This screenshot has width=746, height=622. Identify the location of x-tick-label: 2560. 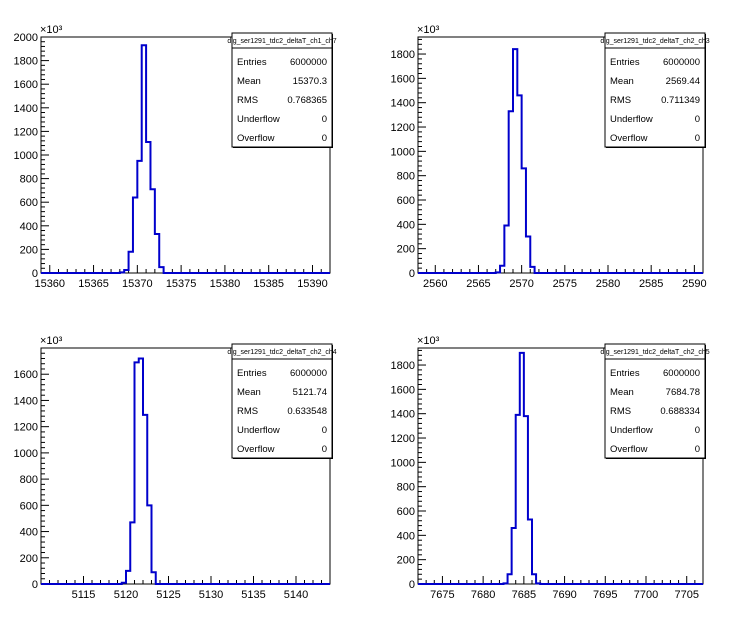
(435, 284).